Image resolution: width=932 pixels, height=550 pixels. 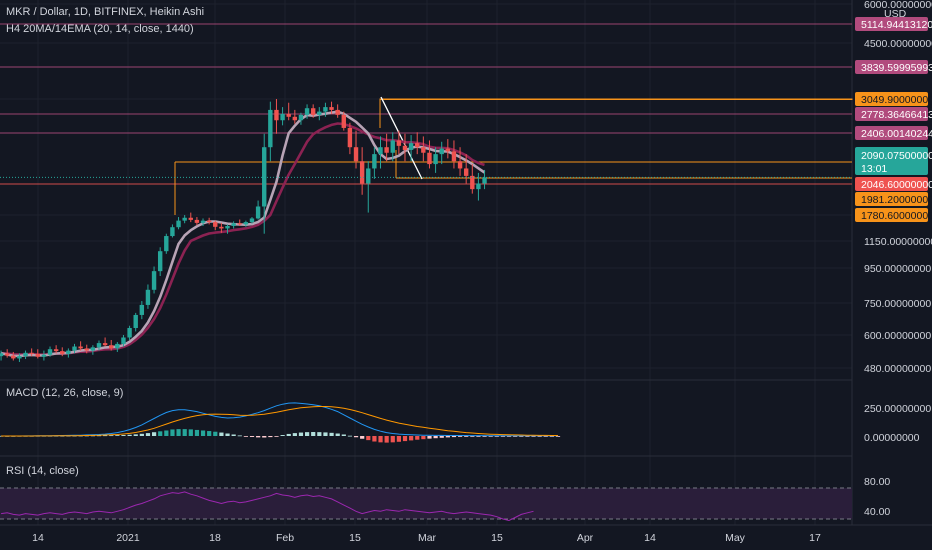 What do you see at coordinates (897, 269) in the screenshot?
I see `price-tick-label: 950.00000000` at bounding box center [897, 269].